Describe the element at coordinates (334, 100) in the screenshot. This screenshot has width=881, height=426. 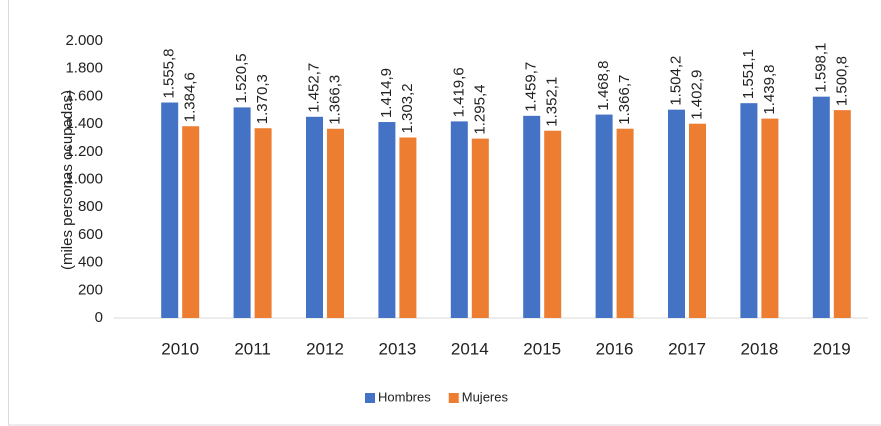
I see `data-label: 1.366,3` at that location.